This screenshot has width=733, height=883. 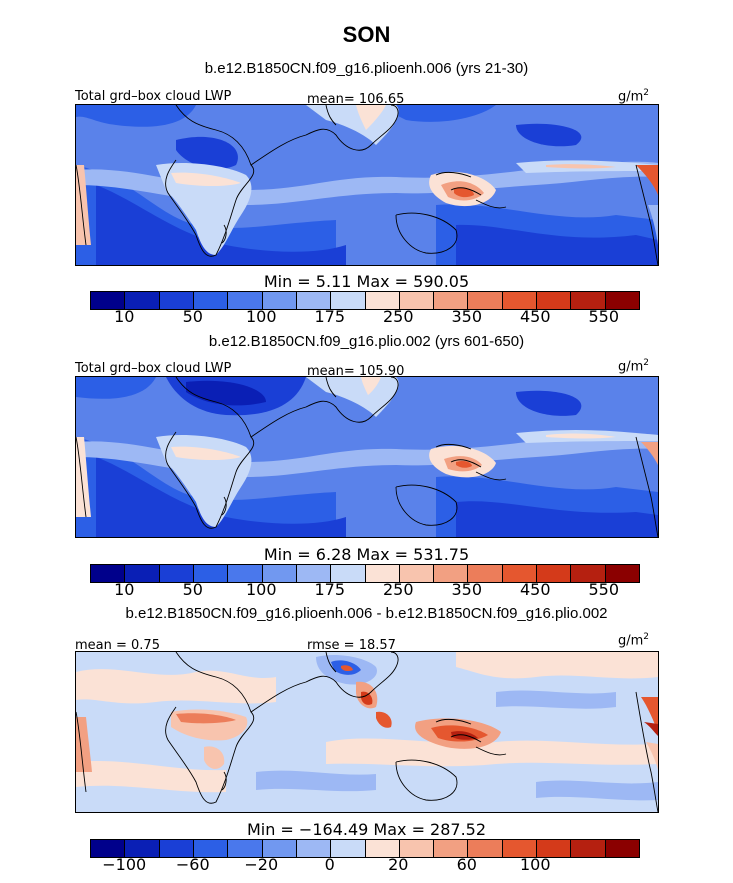 I want to click on panel-2-map-field, so click(x=367, y=457).